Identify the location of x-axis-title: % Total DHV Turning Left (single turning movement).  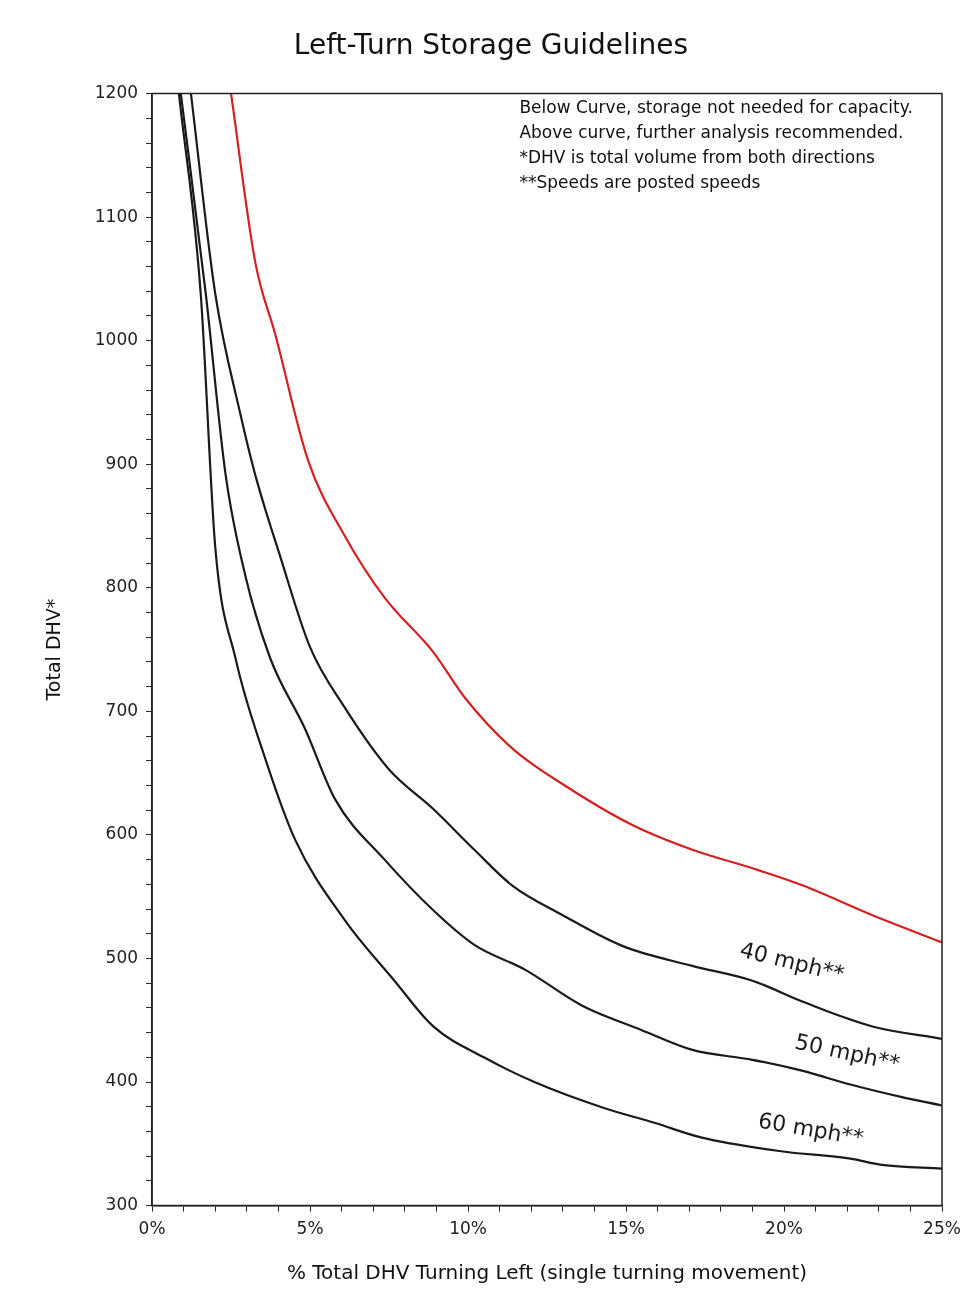
(547, 1272).